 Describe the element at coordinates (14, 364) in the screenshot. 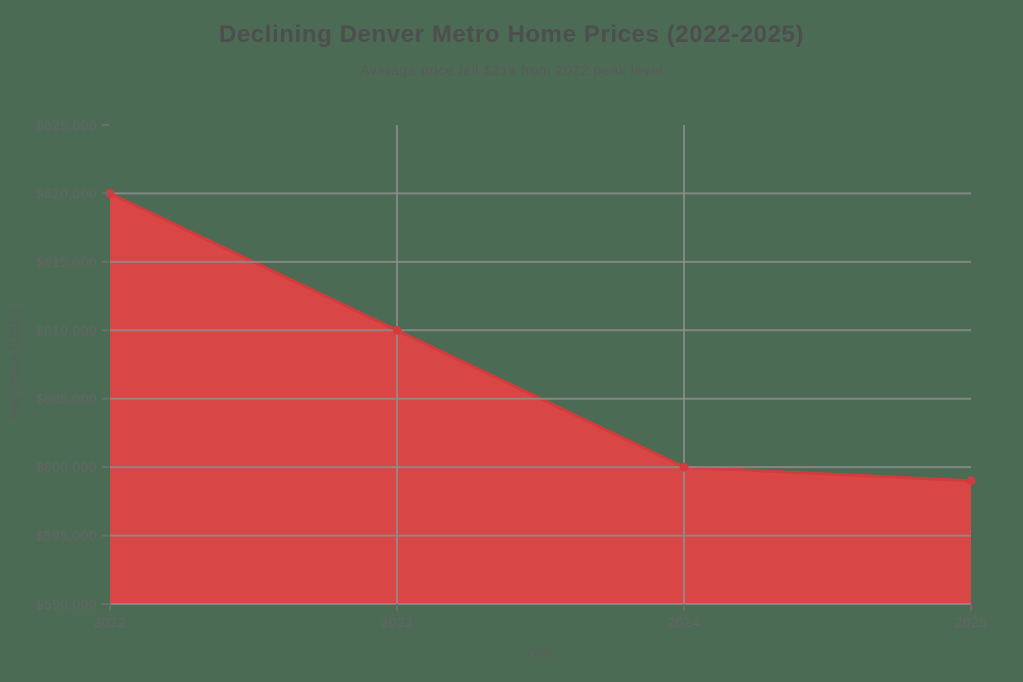

I see `y-axis-label: Avg Price (USD)` at that location.